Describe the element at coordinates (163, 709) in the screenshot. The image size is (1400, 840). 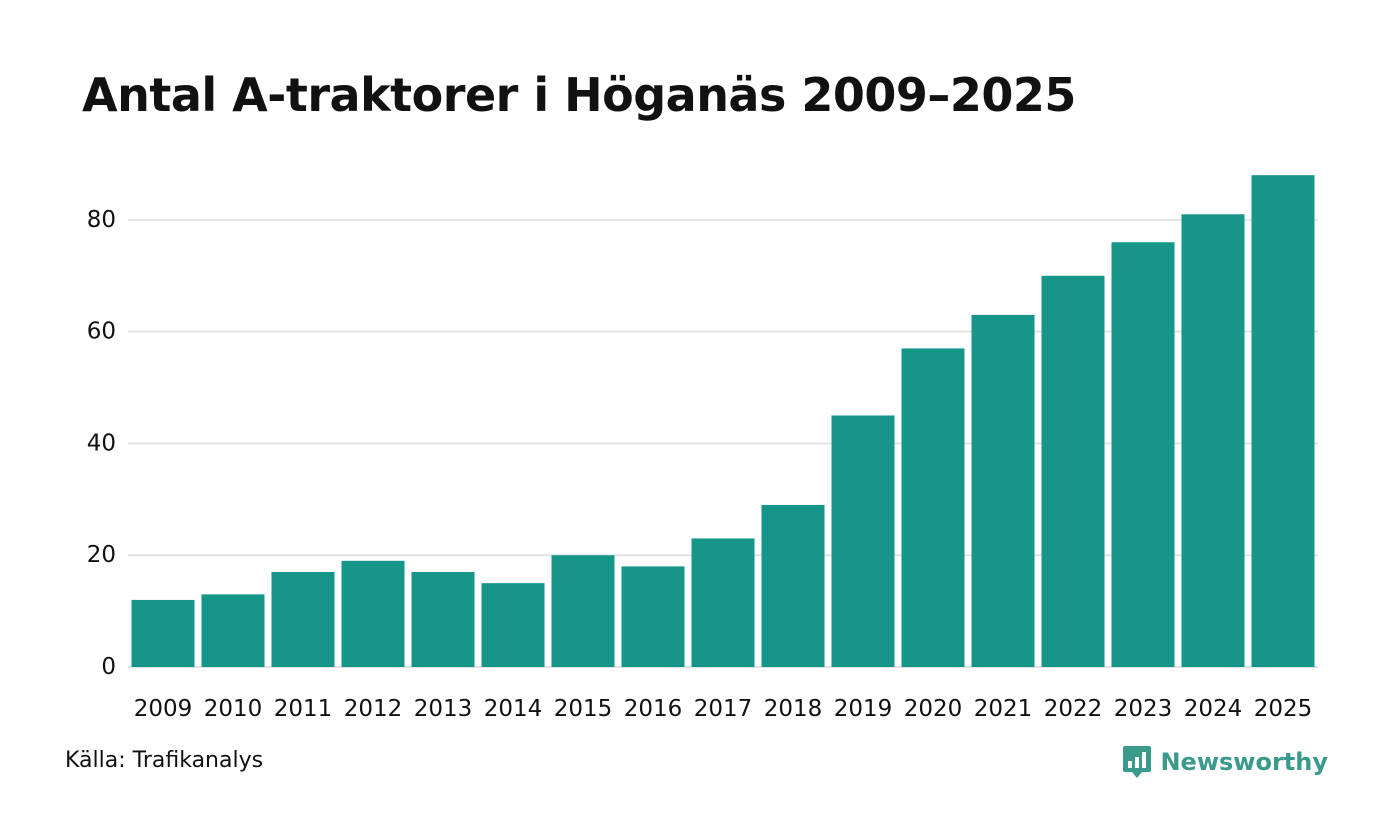
I see `x-tick-label: 2009` at that location.